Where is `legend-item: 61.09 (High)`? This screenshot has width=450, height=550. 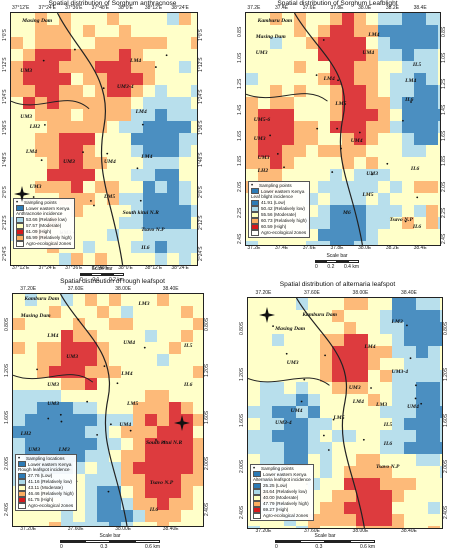 legend-item: 61.09 (High) is located at coordinates (44, 231).